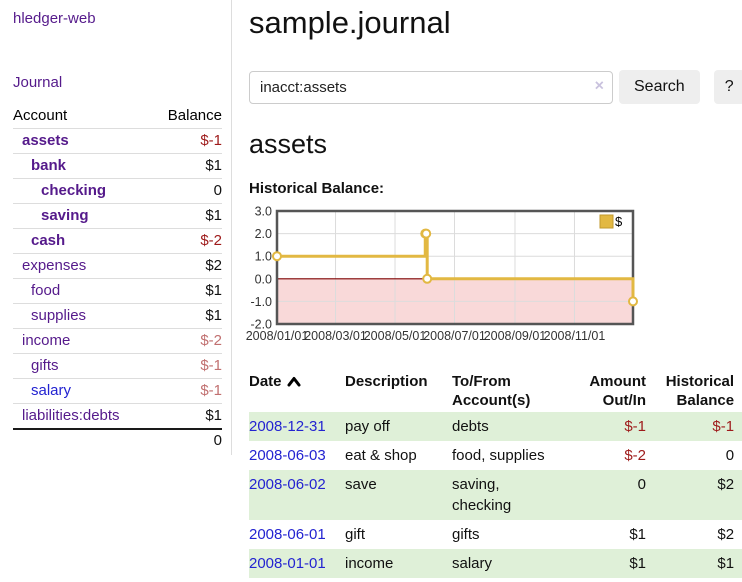  What do you see at coordinates (71, 415) in the screenshot?
I see `sidebar-account-link: liabilities:debts` at bounding box center [71, 415].